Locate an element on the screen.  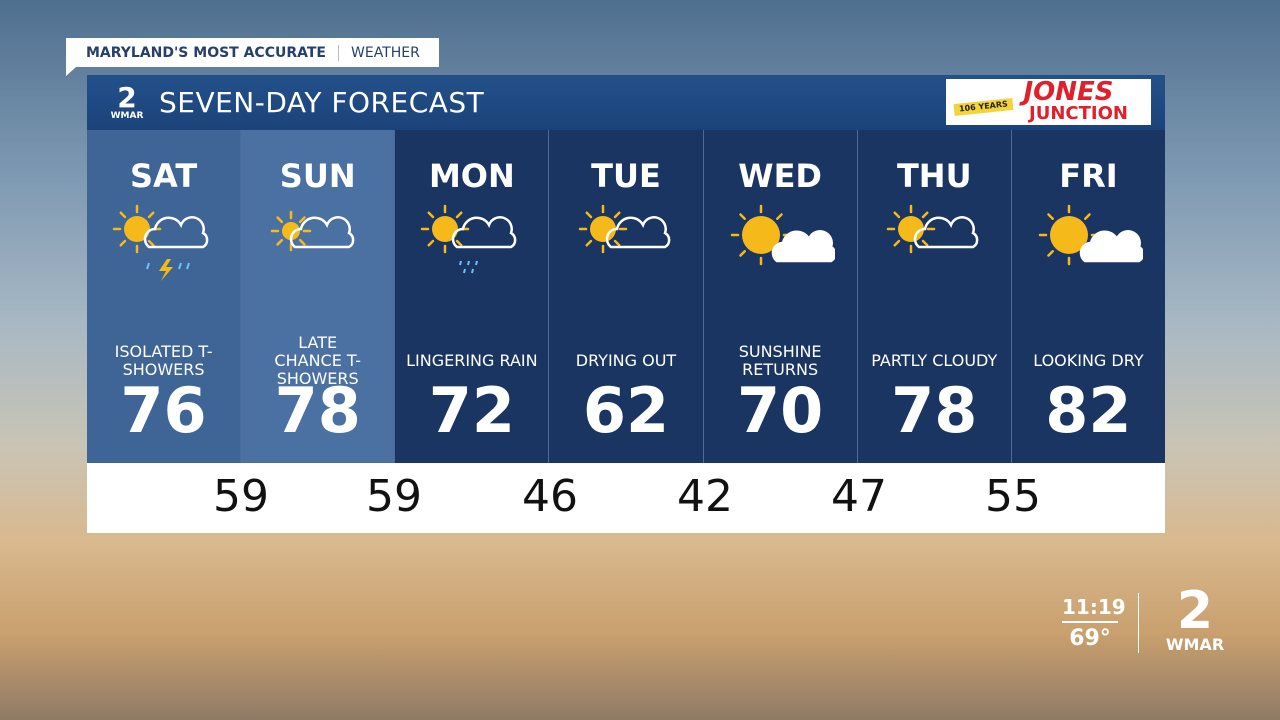
high-temp: 72 is located at coordinates (471, 410).